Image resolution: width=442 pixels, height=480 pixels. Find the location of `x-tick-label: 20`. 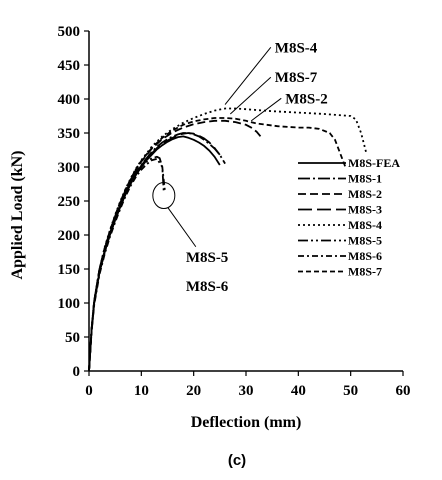

x-tick-label: 20 is located at coordinates (193, 391).